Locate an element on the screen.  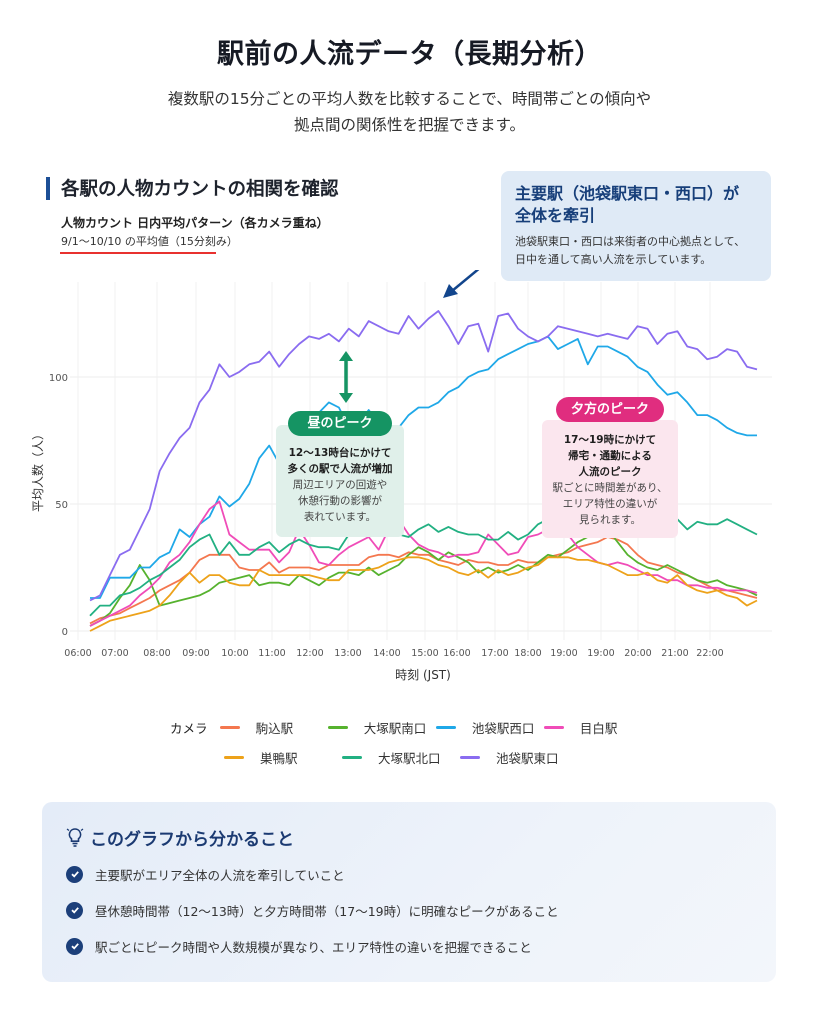
evening-peak-badge: 夕方のピーク is located at coordinates (610, 409).